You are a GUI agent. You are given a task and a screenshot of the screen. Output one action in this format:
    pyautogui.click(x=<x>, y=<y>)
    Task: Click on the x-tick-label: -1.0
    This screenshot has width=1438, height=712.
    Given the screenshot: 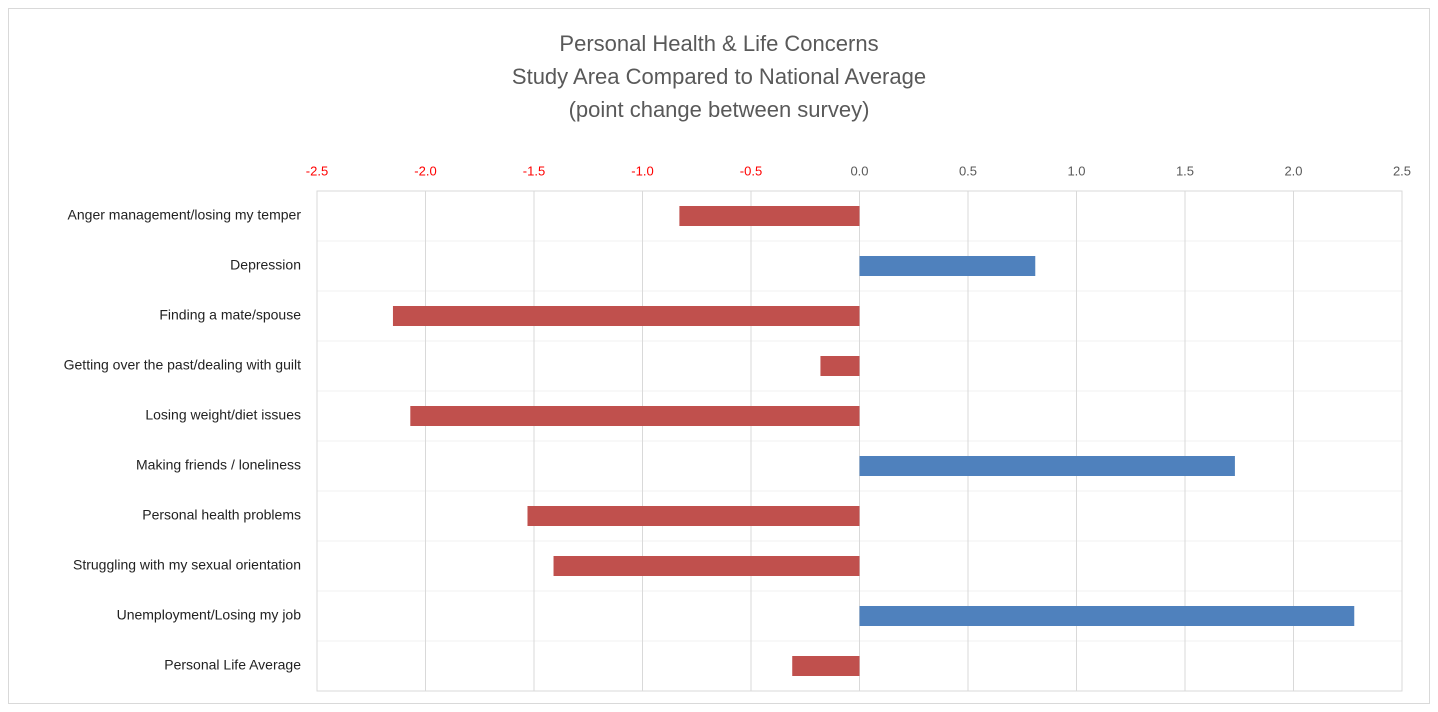 What is the action you would take?
    pyautogui.click(x=642, y=170)
    